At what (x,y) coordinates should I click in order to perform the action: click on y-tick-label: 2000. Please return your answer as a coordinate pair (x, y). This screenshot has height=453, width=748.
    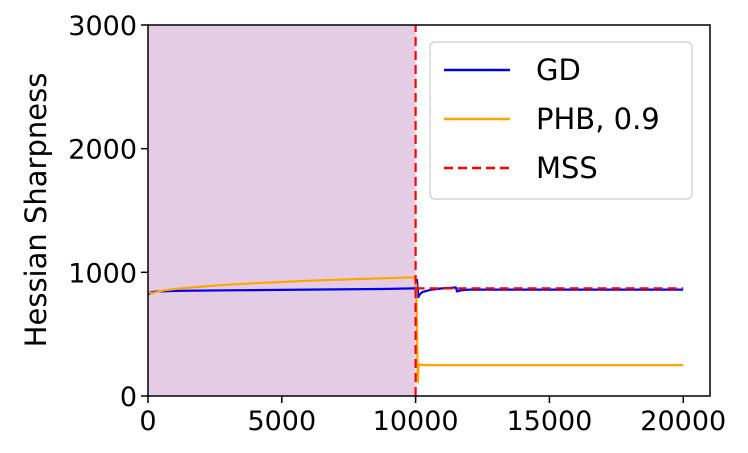
    Looking at the image, I should click on (102, 150).